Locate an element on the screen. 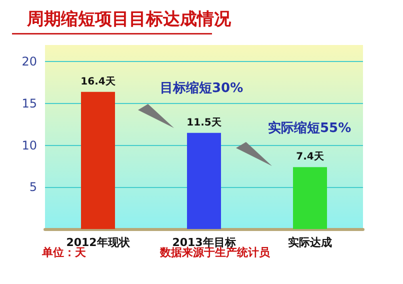  y-tick-label: 10 is located at coordinates (29, 145).